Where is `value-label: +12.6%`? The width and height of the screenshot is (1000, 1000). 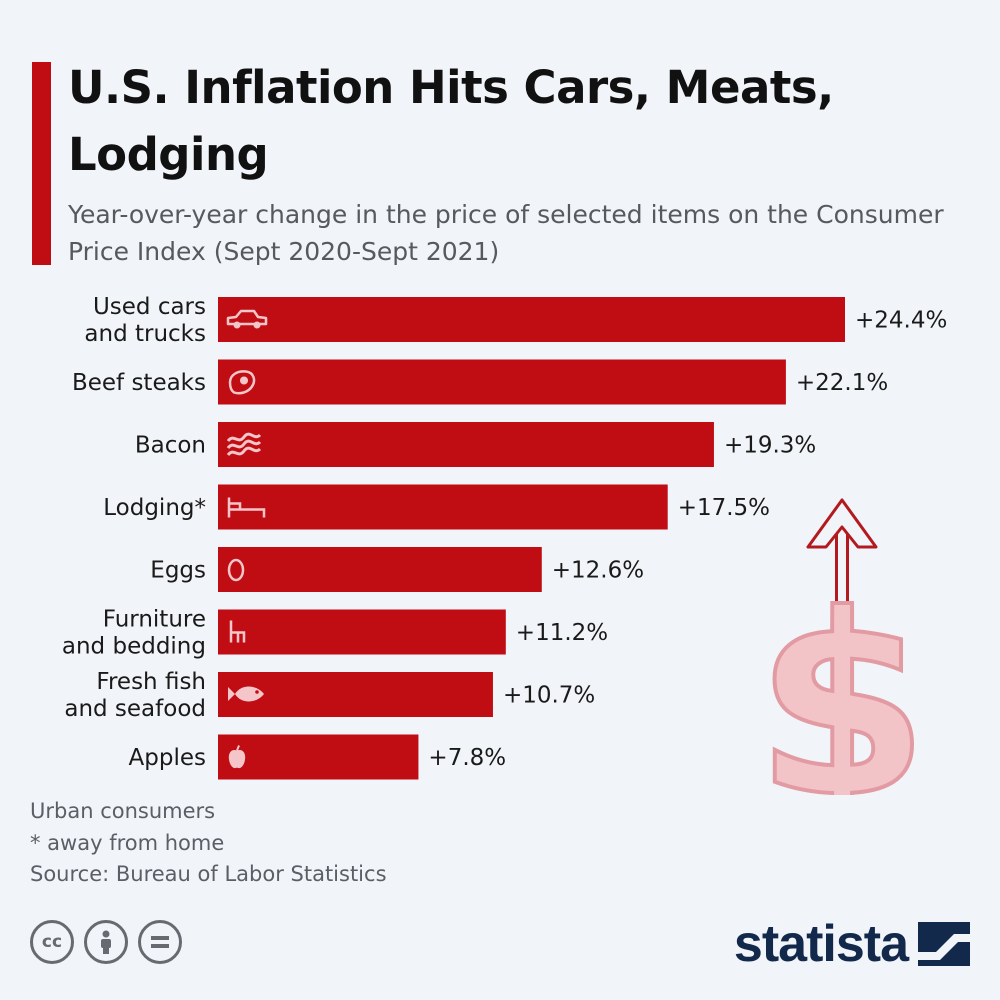 value-label: +12.6% is located at coordinates (598, 571).